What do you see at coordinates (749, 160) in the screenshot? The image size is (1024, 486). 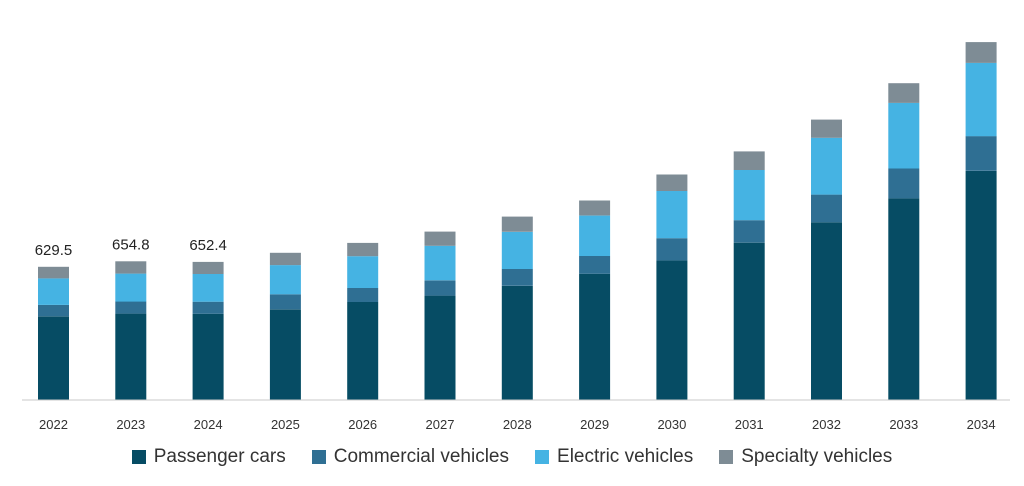 I see `bar-2031-specialty-vehicles` at bounding box center [749, 160].